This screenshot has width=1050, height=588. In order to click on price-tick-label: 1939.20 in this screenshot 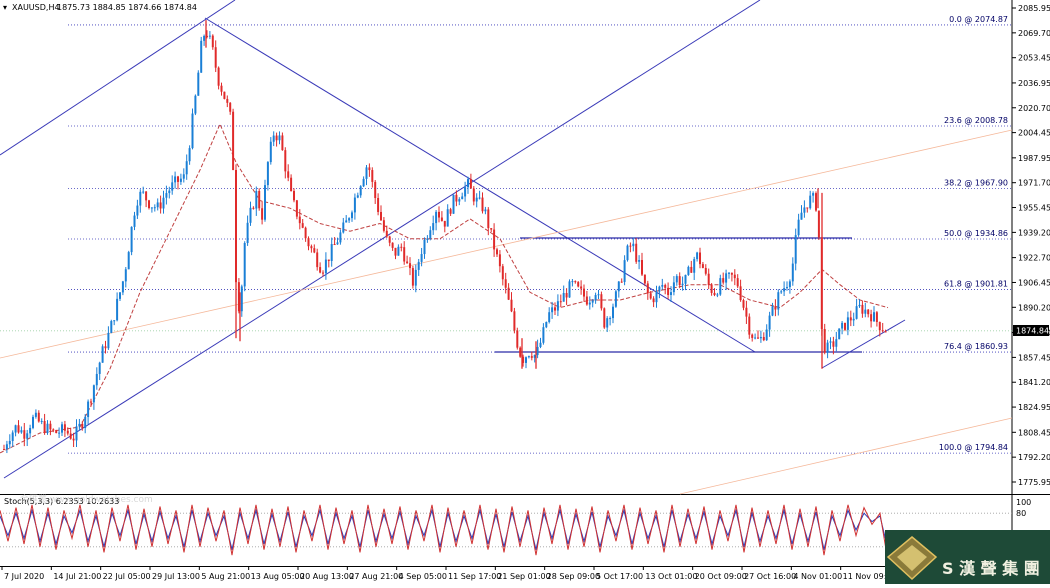, I will do `click(1034, 232)`.